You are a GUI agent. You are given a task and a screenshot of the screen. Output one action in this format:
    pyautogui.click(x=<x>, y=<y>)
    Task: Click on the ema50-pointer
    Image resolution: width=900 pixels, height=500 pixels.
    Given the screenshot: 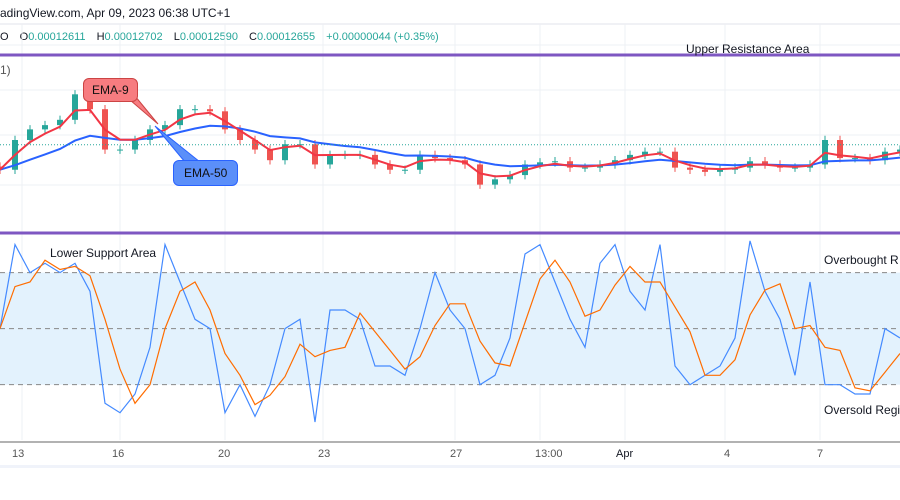 What is the action you would take?
    pyautogui.click(x=177, y=144)
    